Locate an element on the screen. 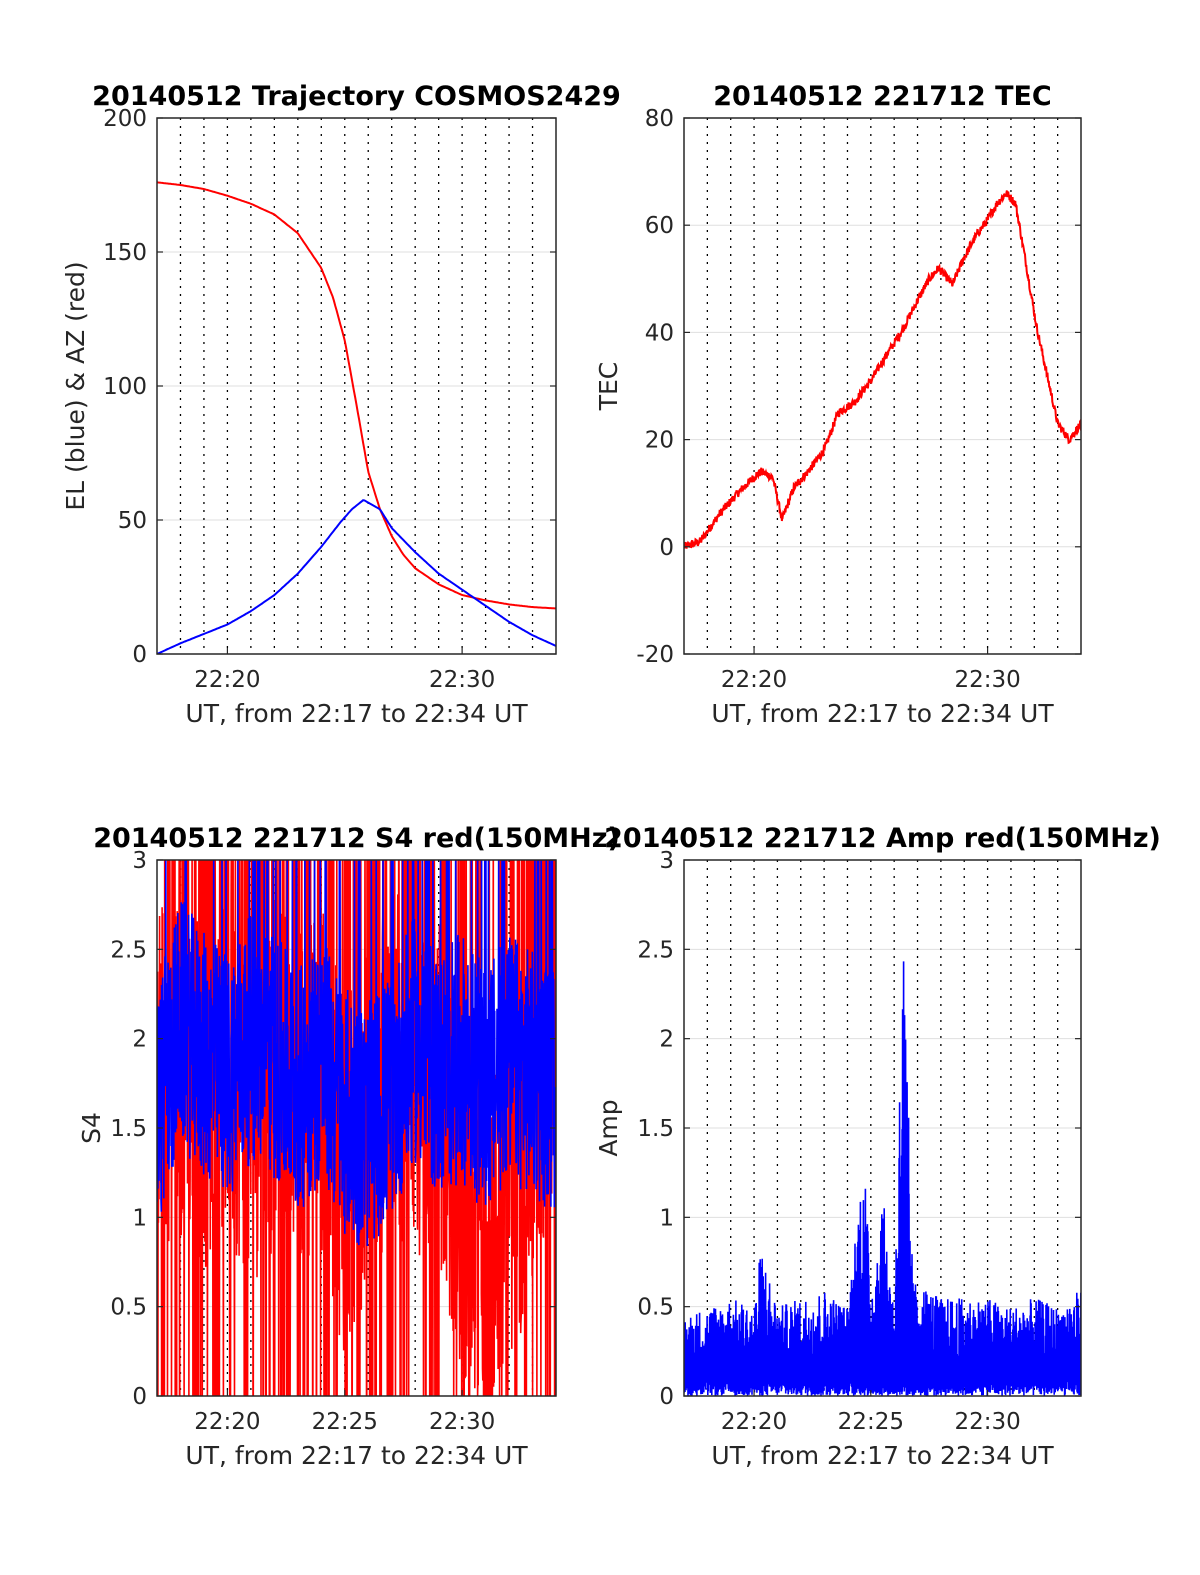 This screenshot has height=1575, width=1200. y-tick-label: 60 is located at coordinates (659, 226).